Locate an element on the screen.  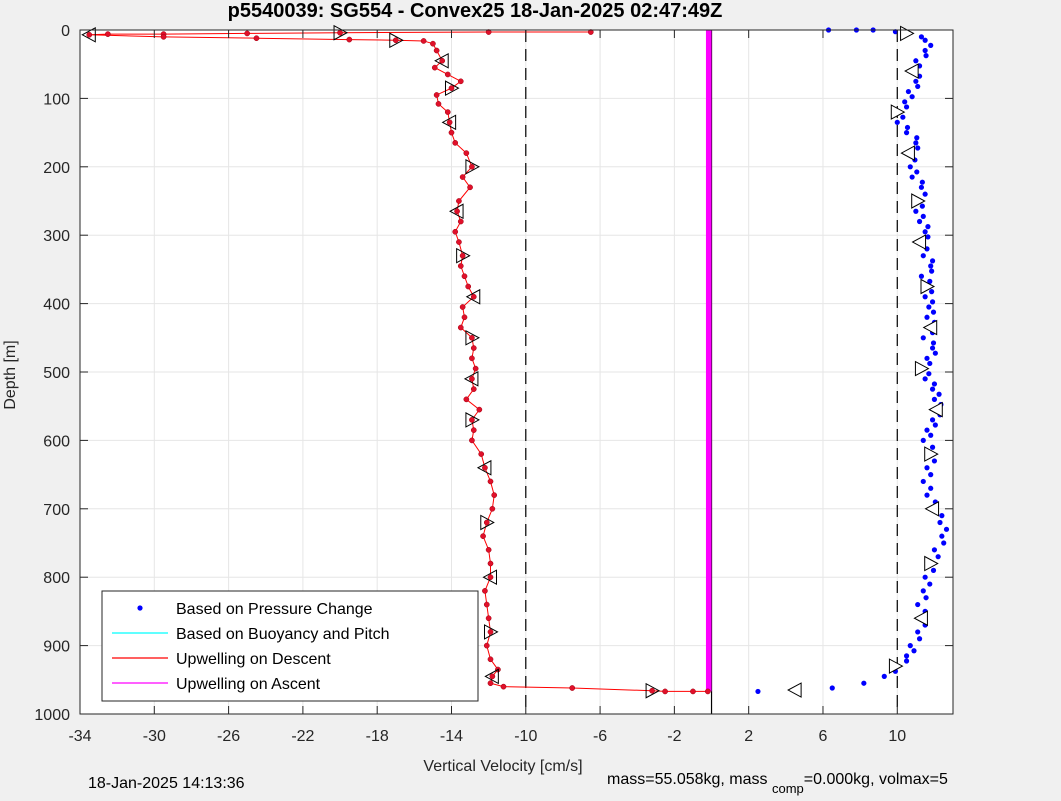
legend-label: Based on Buoyancy and Pitch is located at coordinates (282, 634).